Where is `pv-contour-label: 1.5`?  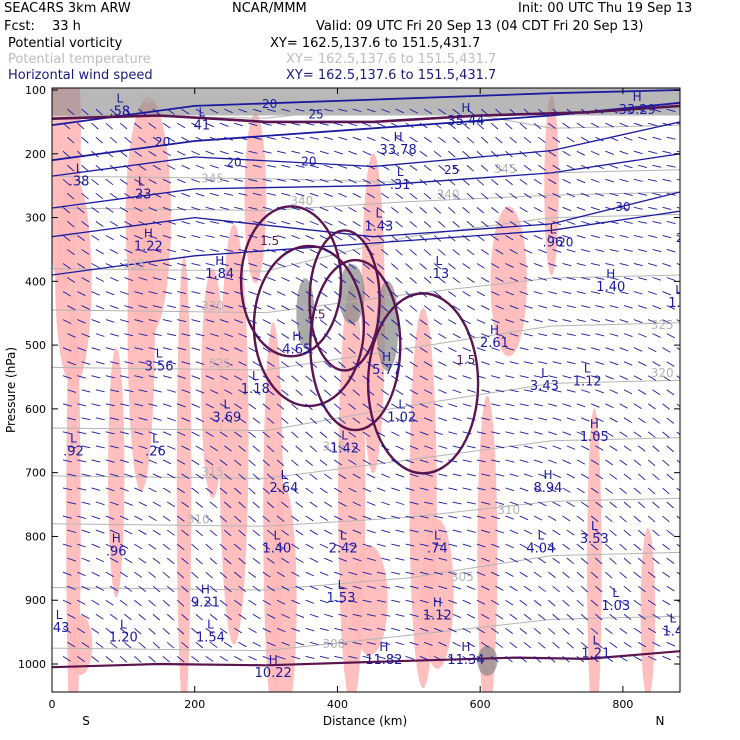
pv-contour-label: 1.5 is located at coordinates (315, 314).